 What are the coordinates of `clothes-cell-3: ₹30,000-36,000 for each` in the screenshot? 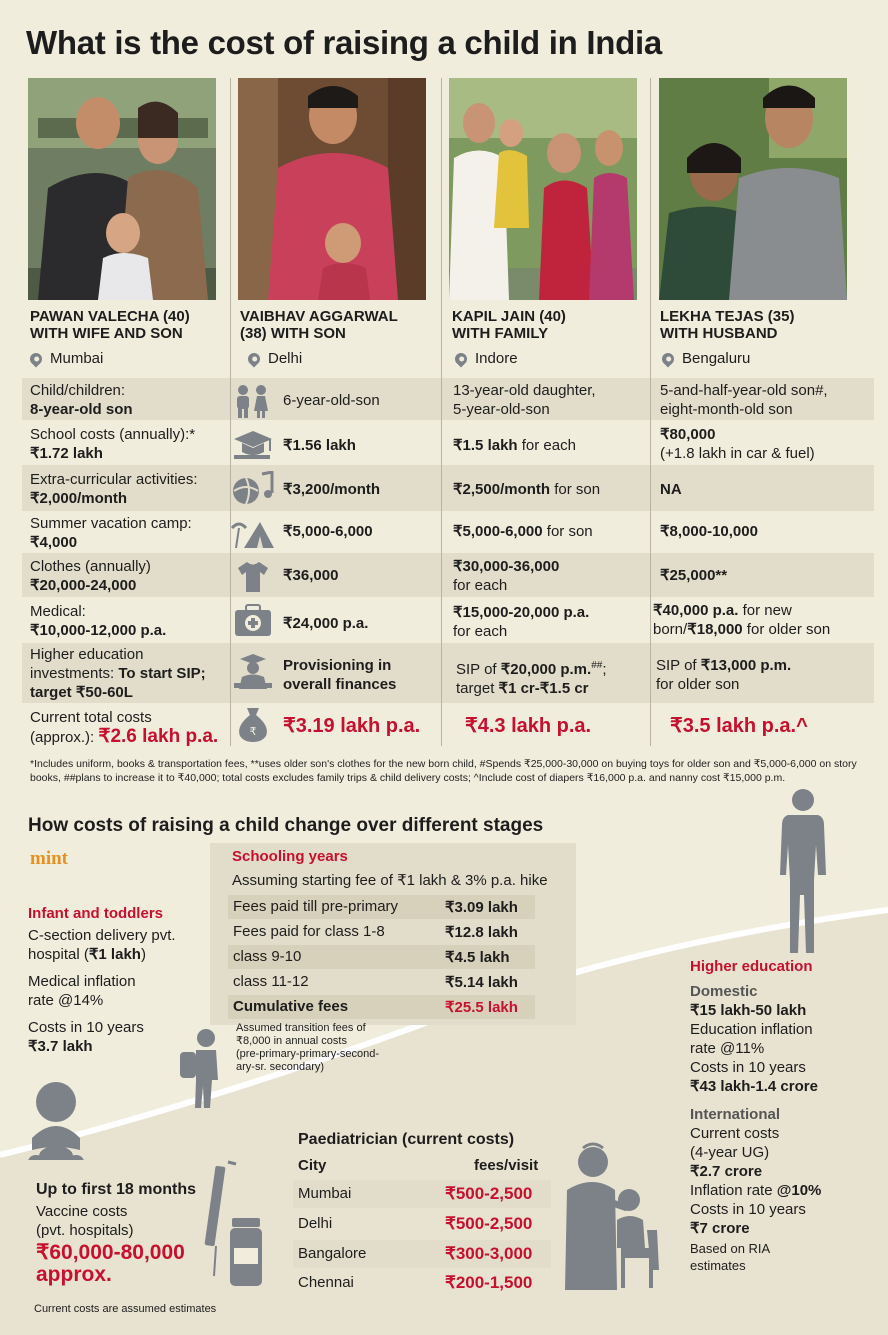 It's located at (506, 576).